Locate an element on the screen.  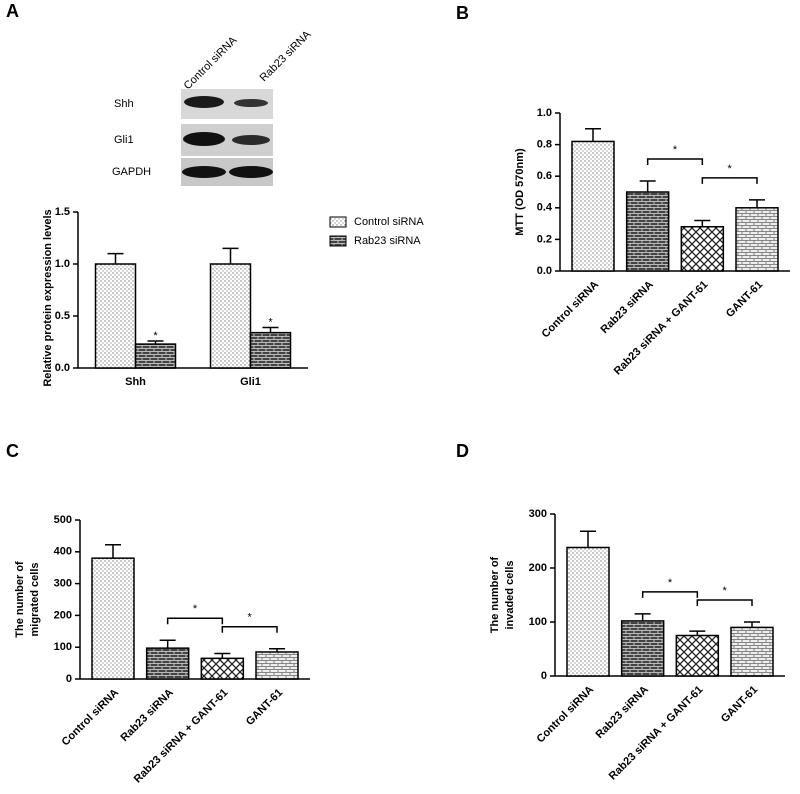
y-axis-label: invaded cells is located at coordinates (510, 594).